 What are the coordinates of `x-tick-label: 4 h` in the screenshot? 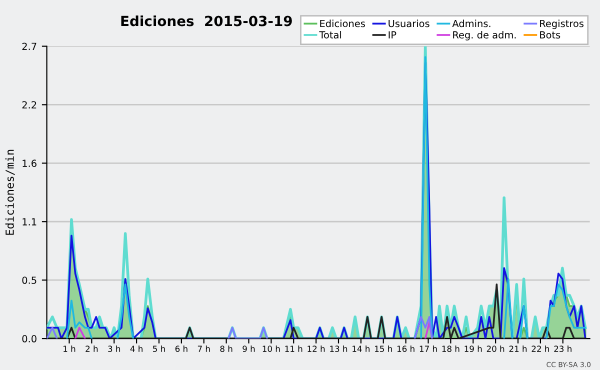 It's located at (136, 348).